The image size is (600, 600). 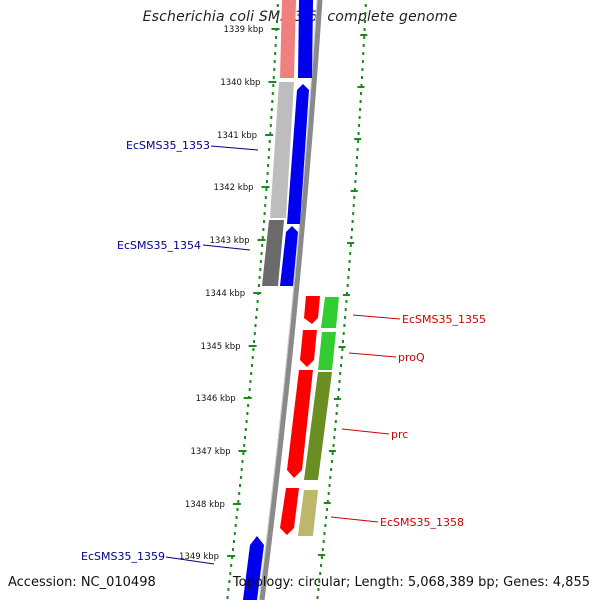 I want to click on gene-feature-gray-light, so click(x=282, y=150).